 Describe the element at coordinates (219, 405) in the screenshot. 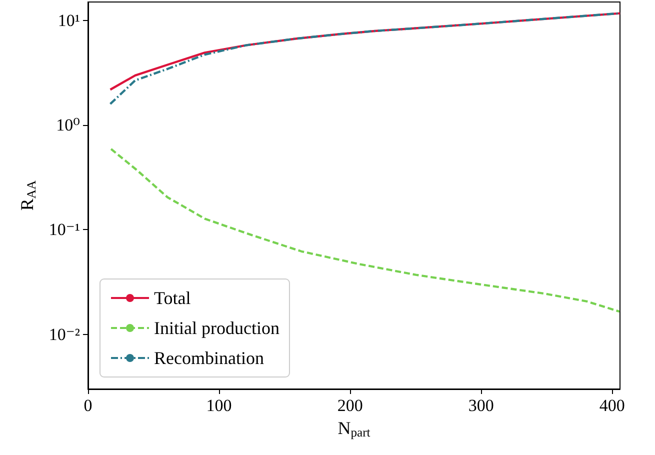

I see `x-tick-label: 100` at that location.